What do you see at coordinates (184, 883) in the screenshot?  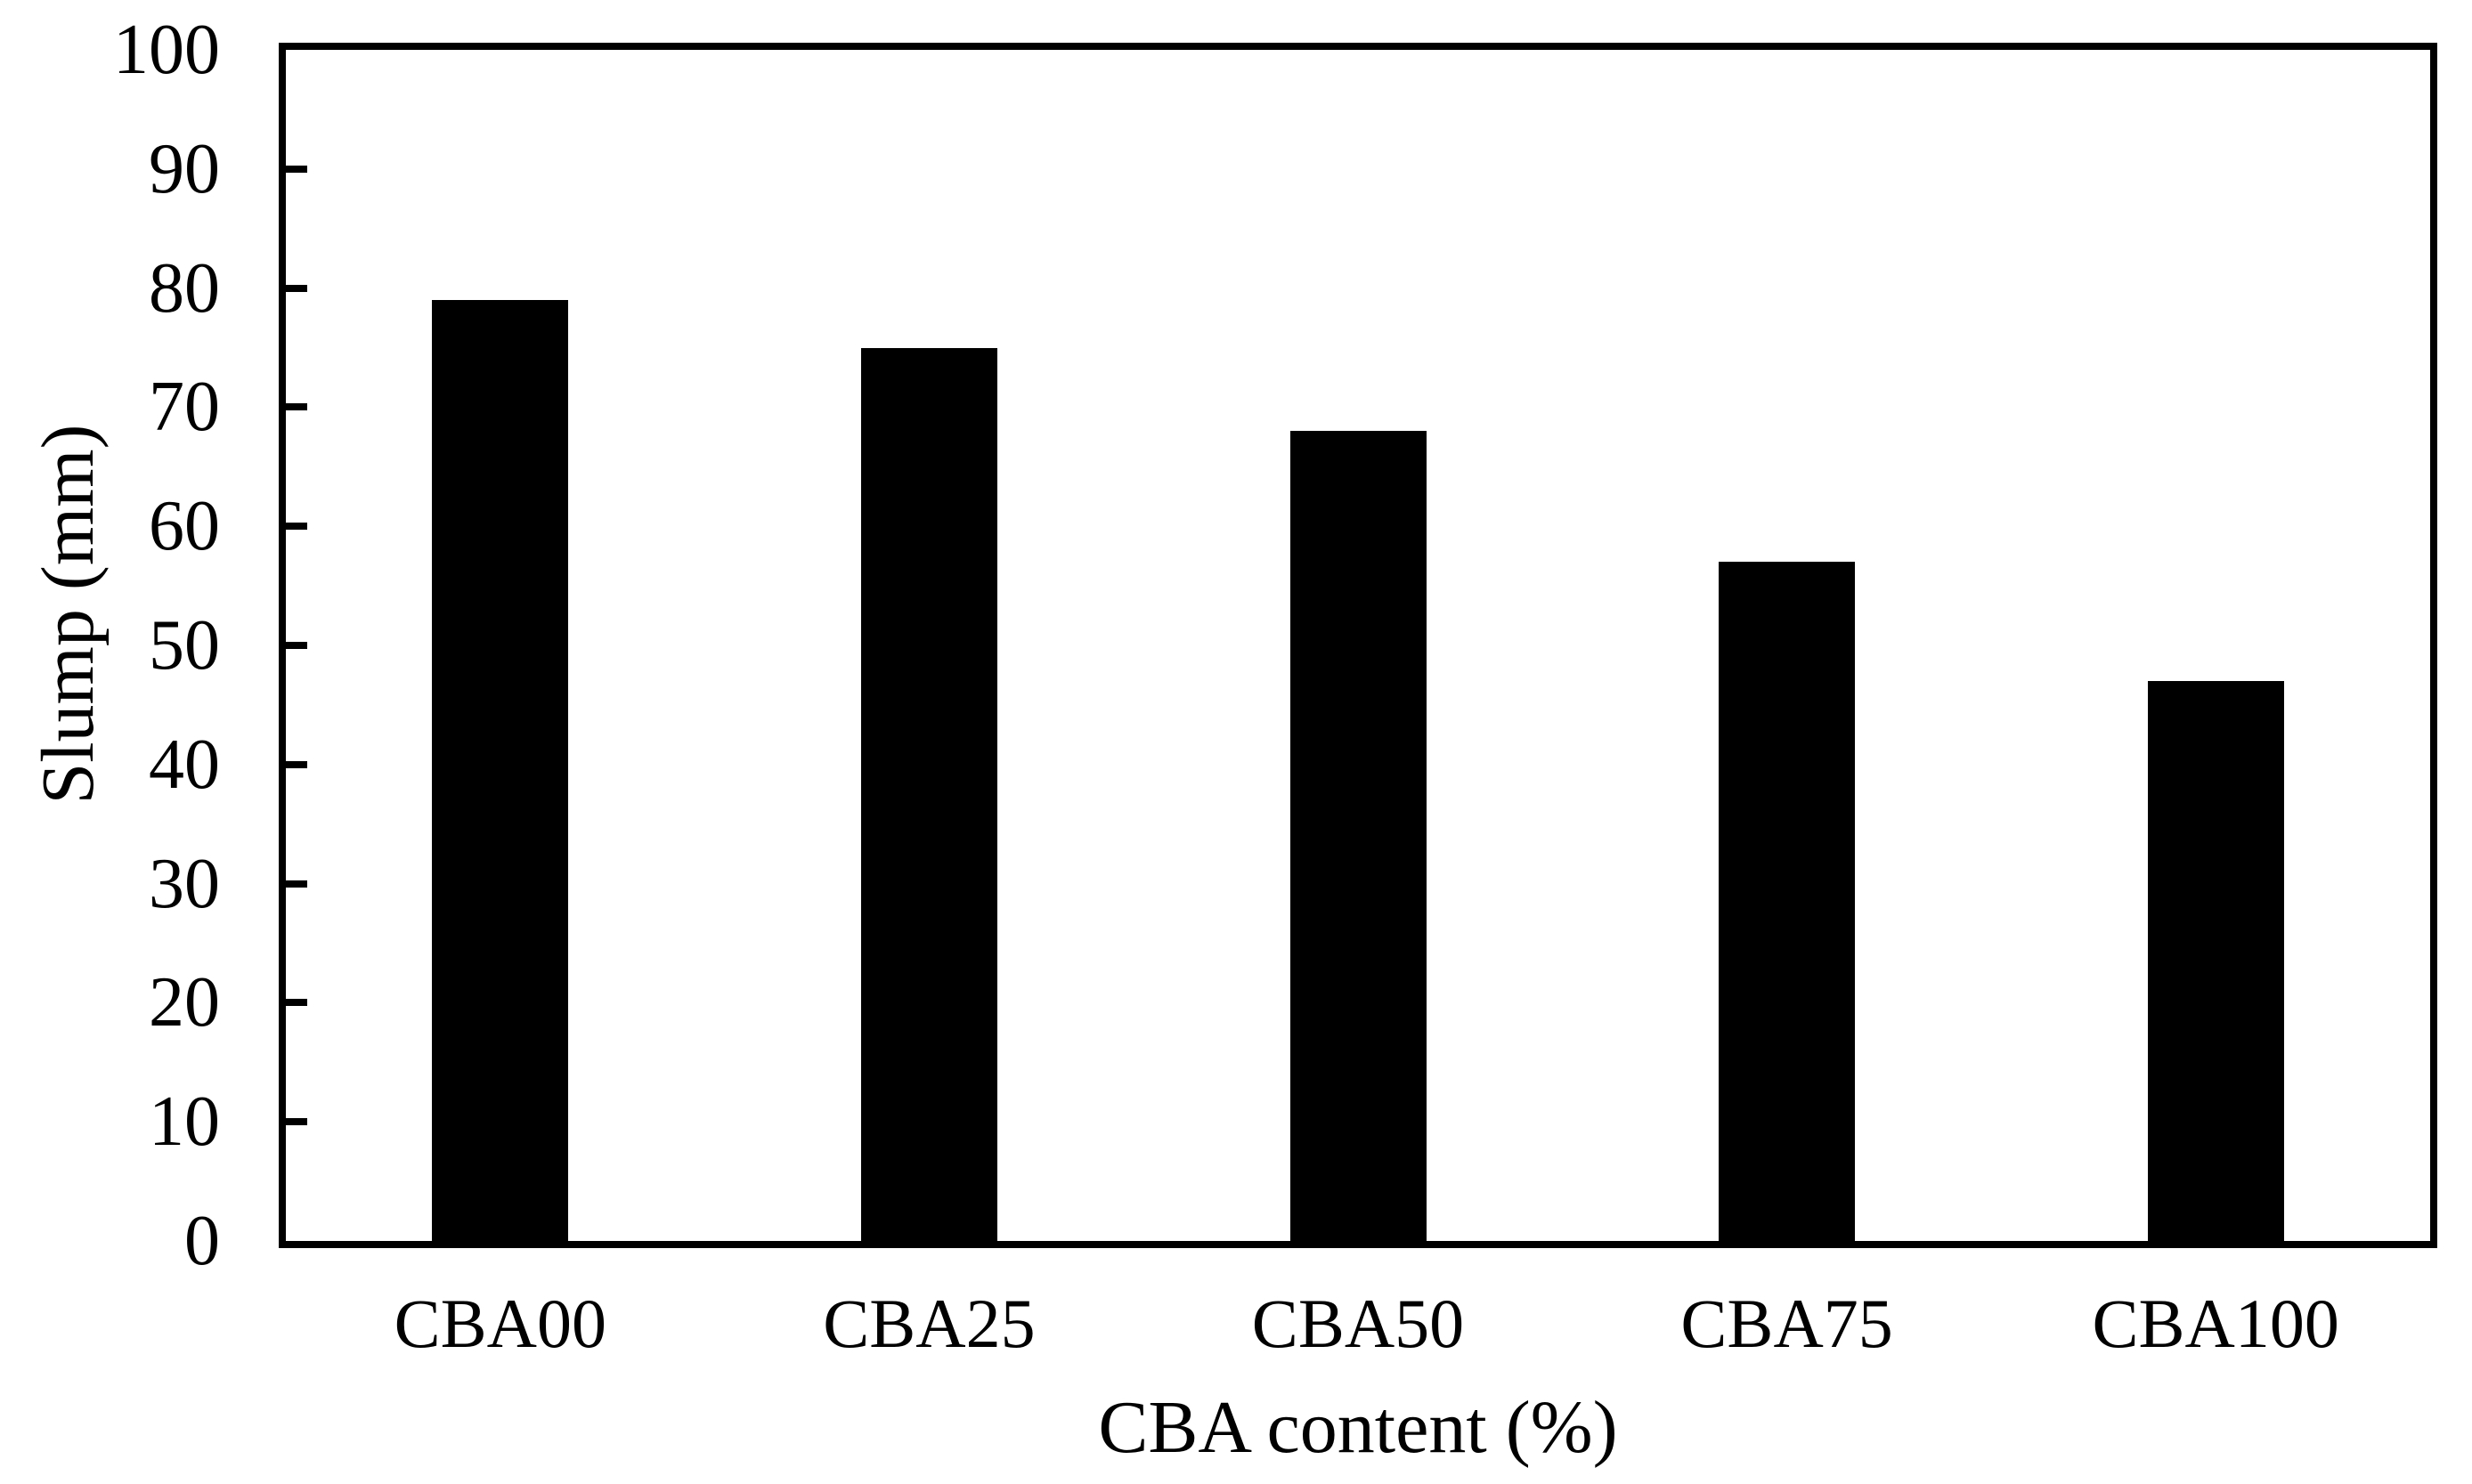 I see `y-tick-label: 30` at bounding box center [184, 883].